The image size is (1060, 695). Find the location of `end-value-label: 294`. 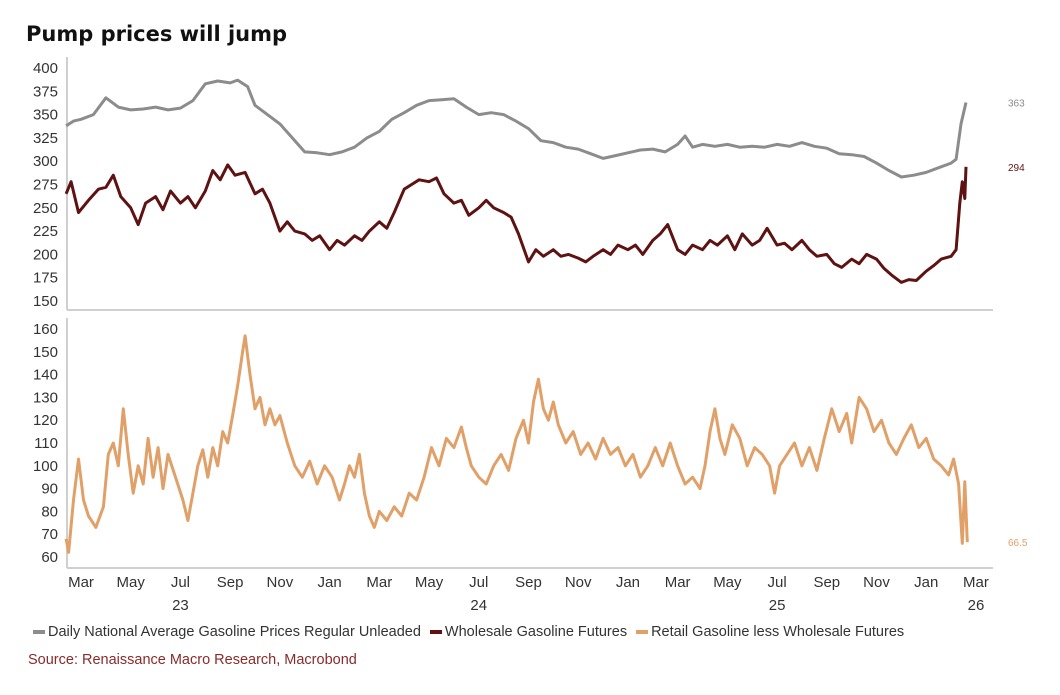

end-value-label: 294 is located at coordinates (1016, 168).